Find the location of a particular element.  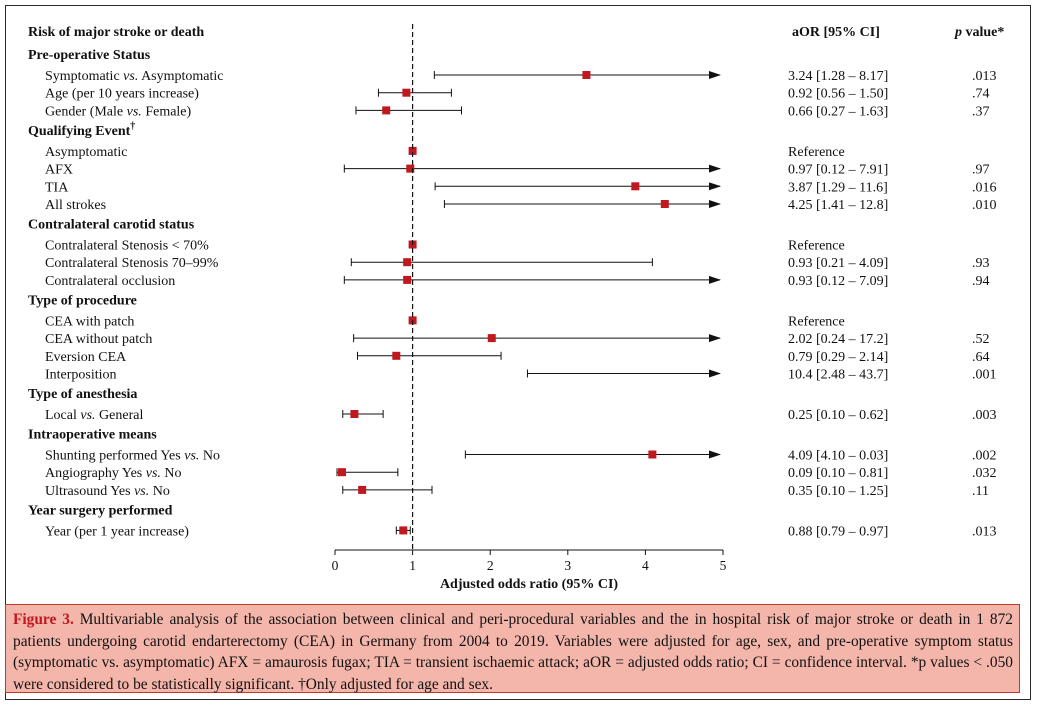

row-label: Contralateral Stenosis 70–99% is located at coordinates (132, 263).